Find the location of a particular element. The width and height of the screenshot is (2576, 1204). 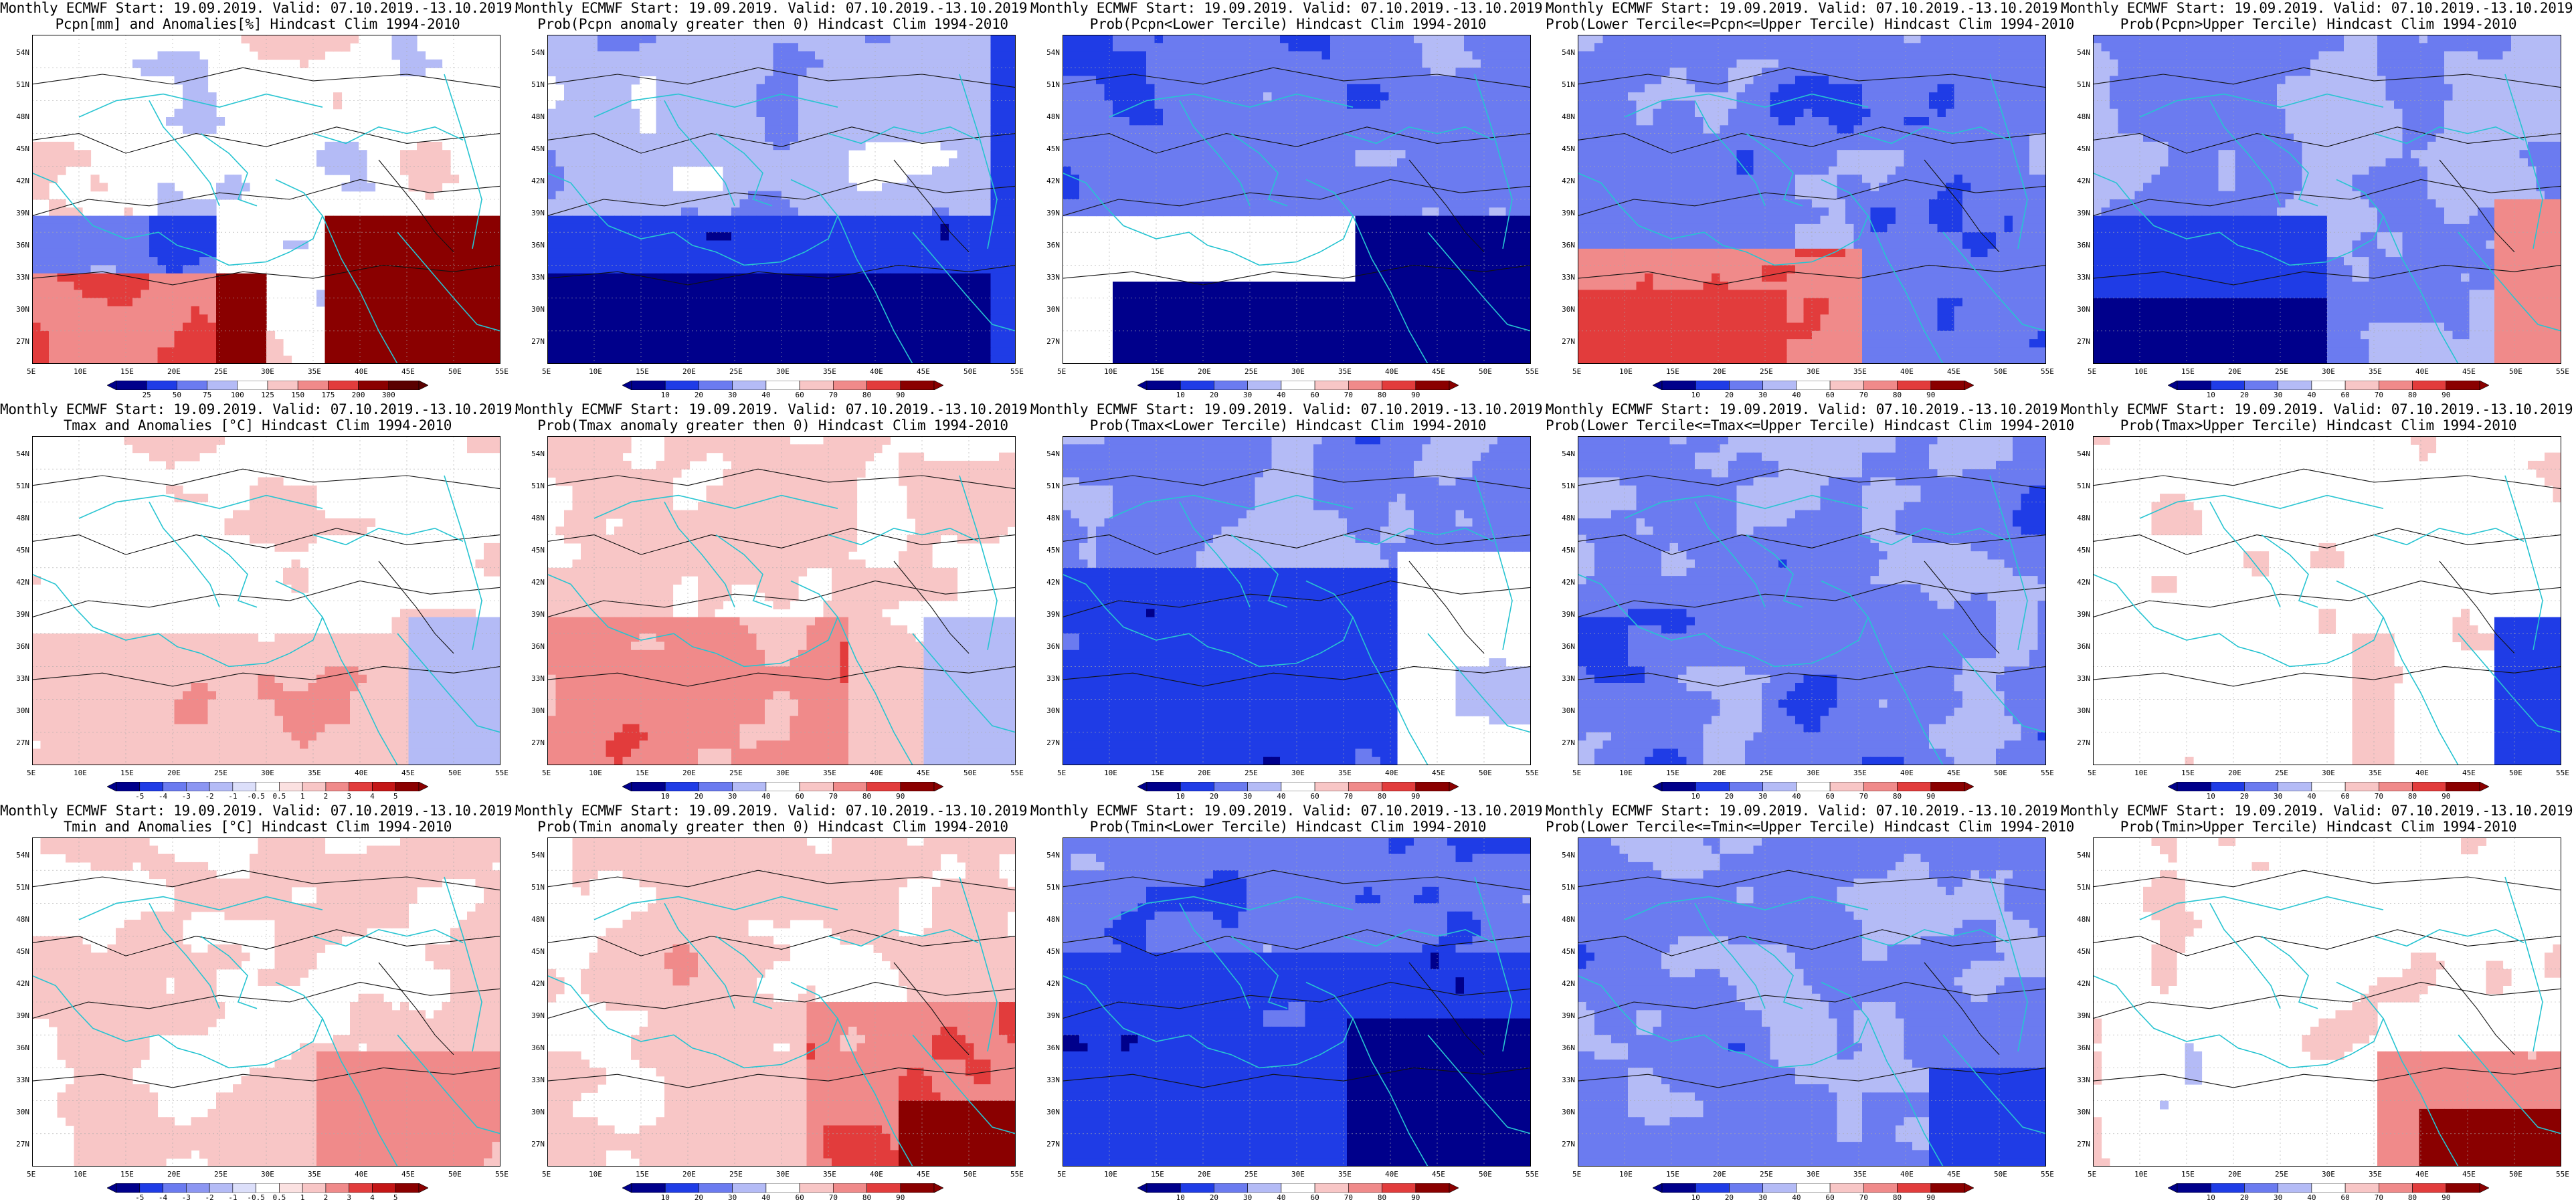

lat-label: 54N is located at coordinates (1563, 855).